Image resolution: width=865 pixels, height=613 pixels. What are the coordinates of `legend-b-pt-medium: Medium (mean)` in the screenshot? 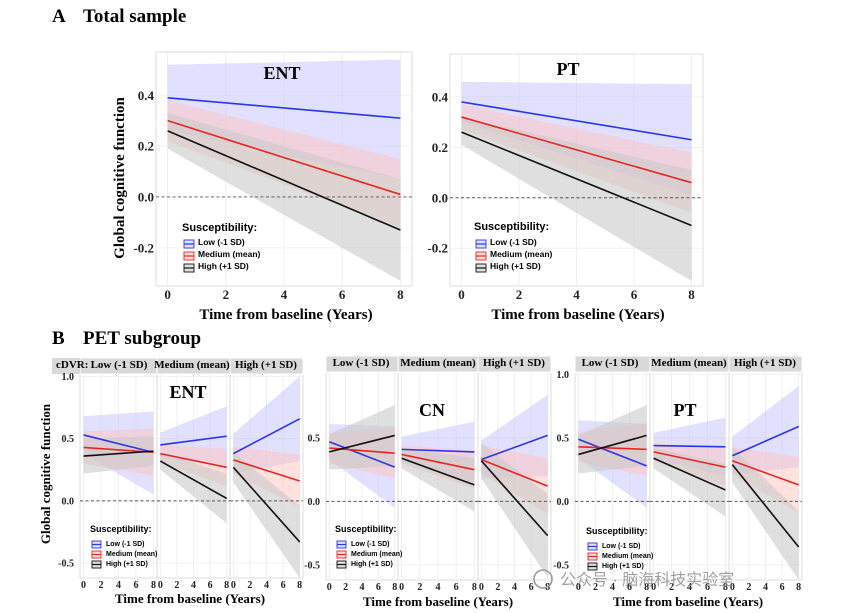 It's located at (627, 556).